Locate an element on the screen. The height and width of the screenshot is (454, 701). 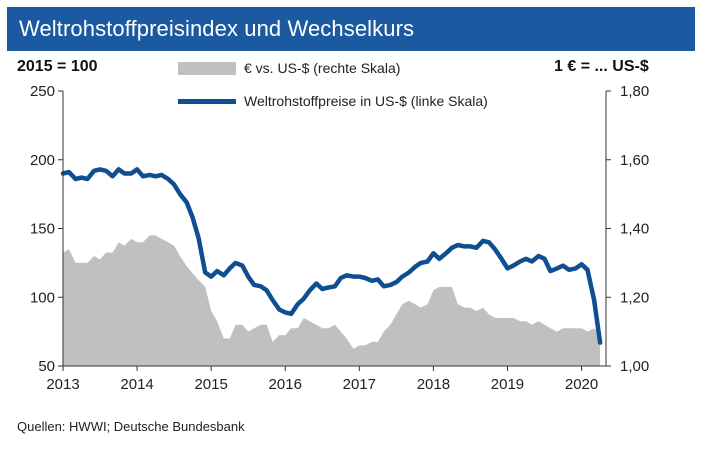
left-axis-label: 2015 = 100 is located at coordinates (57, 66).